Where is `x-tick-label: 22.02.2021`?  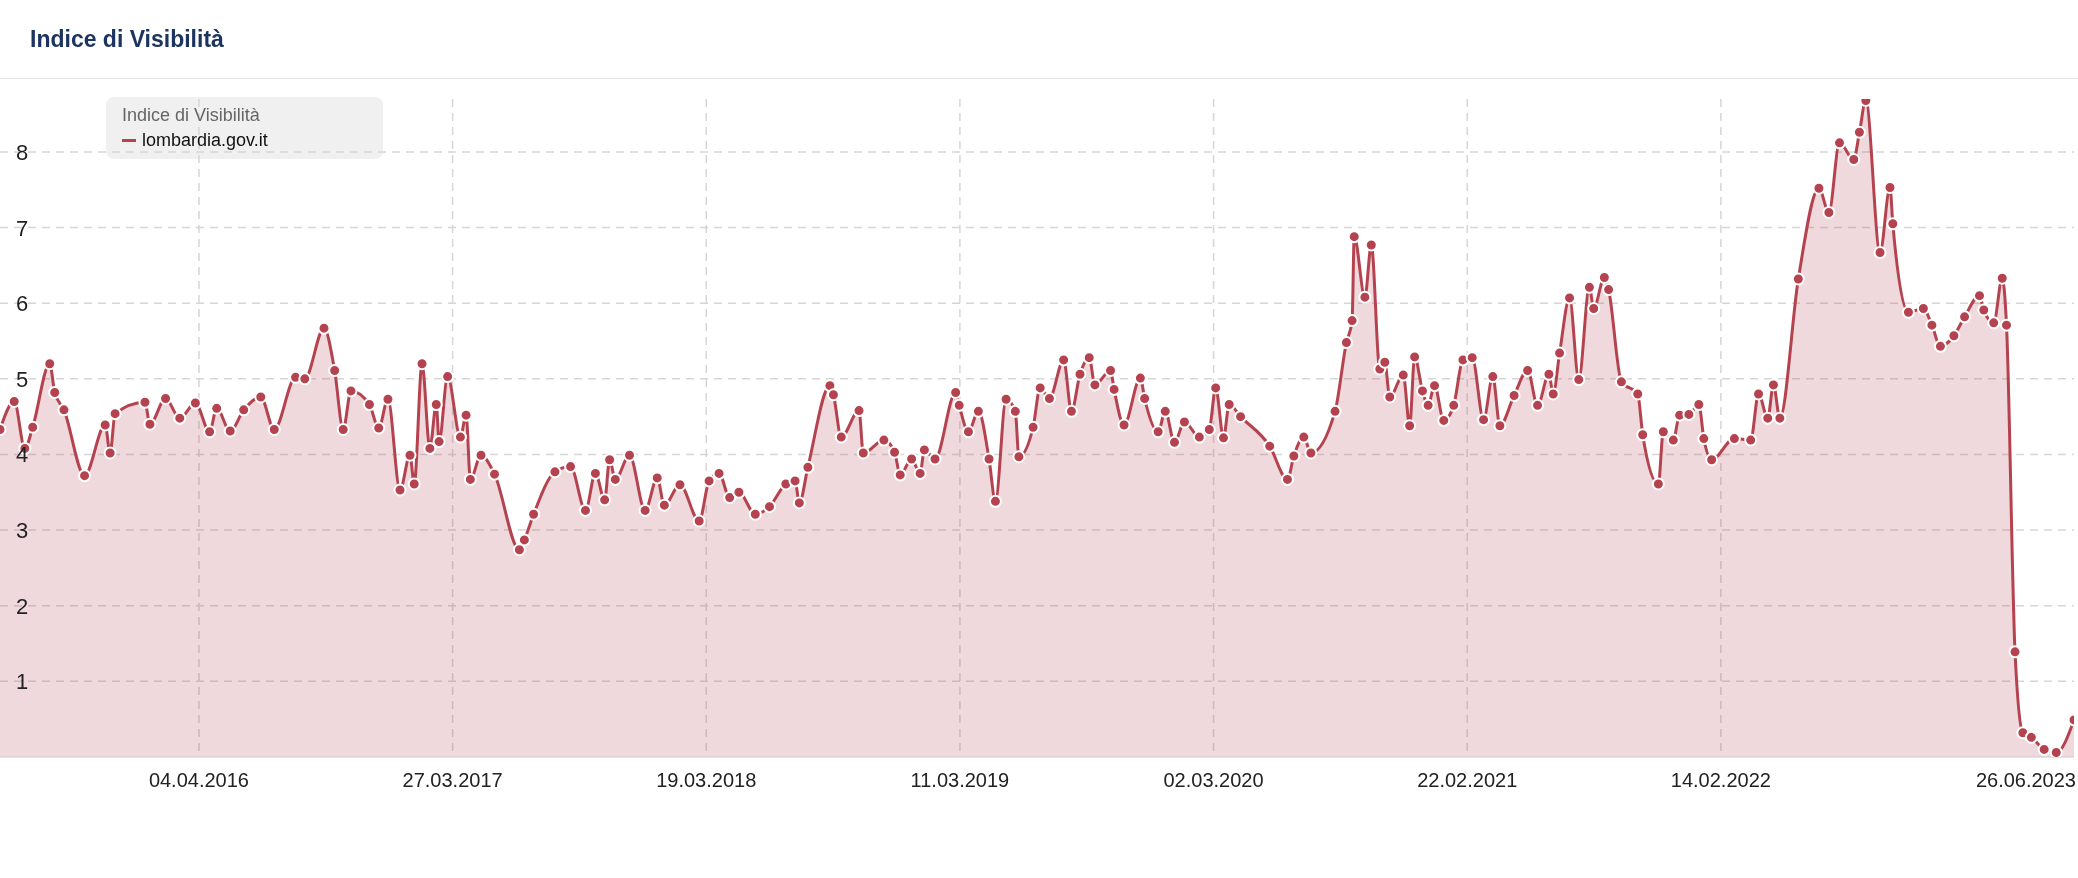
x-tick-label: 22.02.2021 is located at coordinates (1467, 780).